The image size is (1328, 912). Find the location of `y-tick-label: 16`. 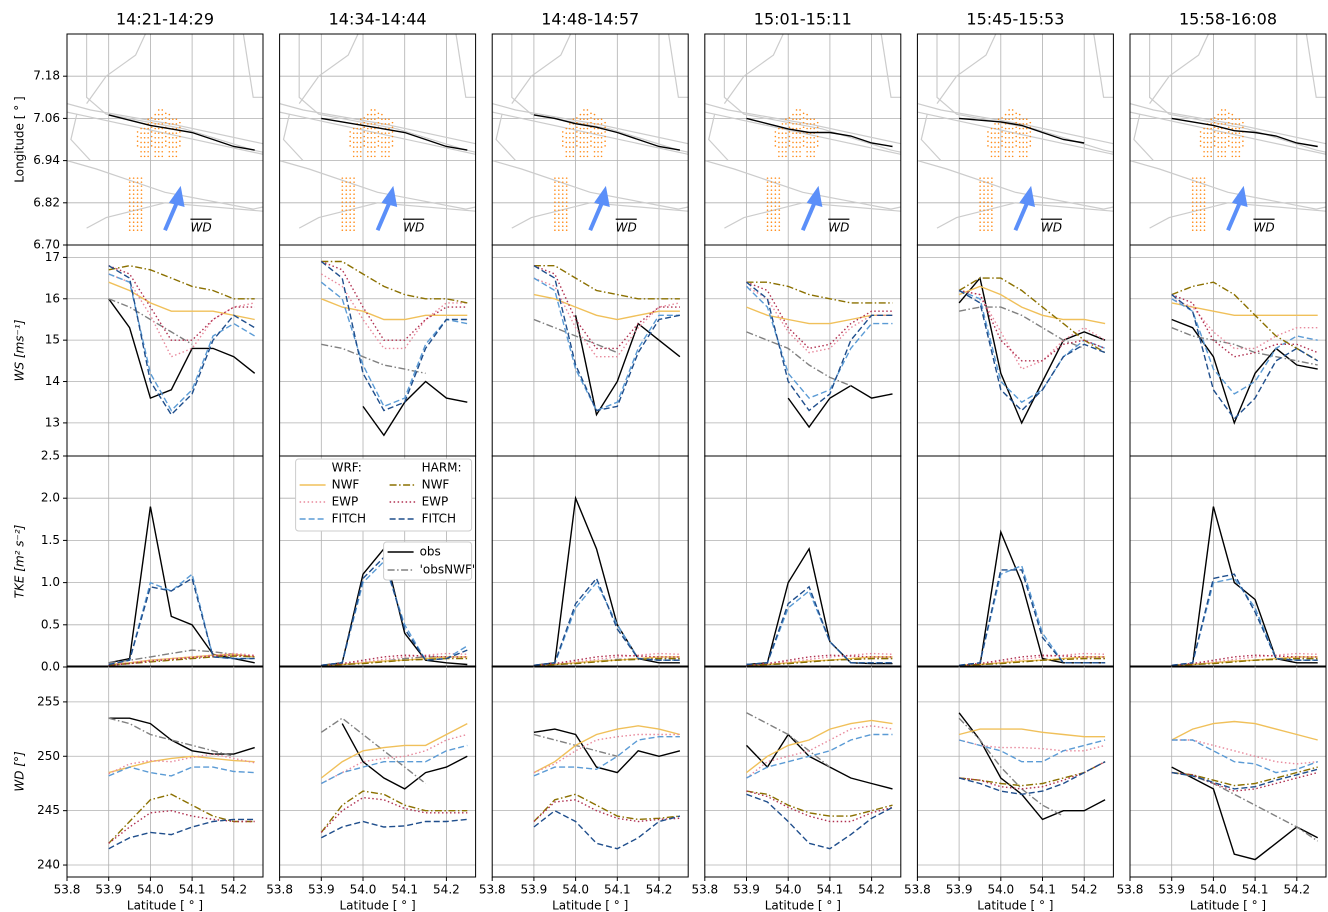

y-tick-label: 16 is located at coordinates (52, 298).